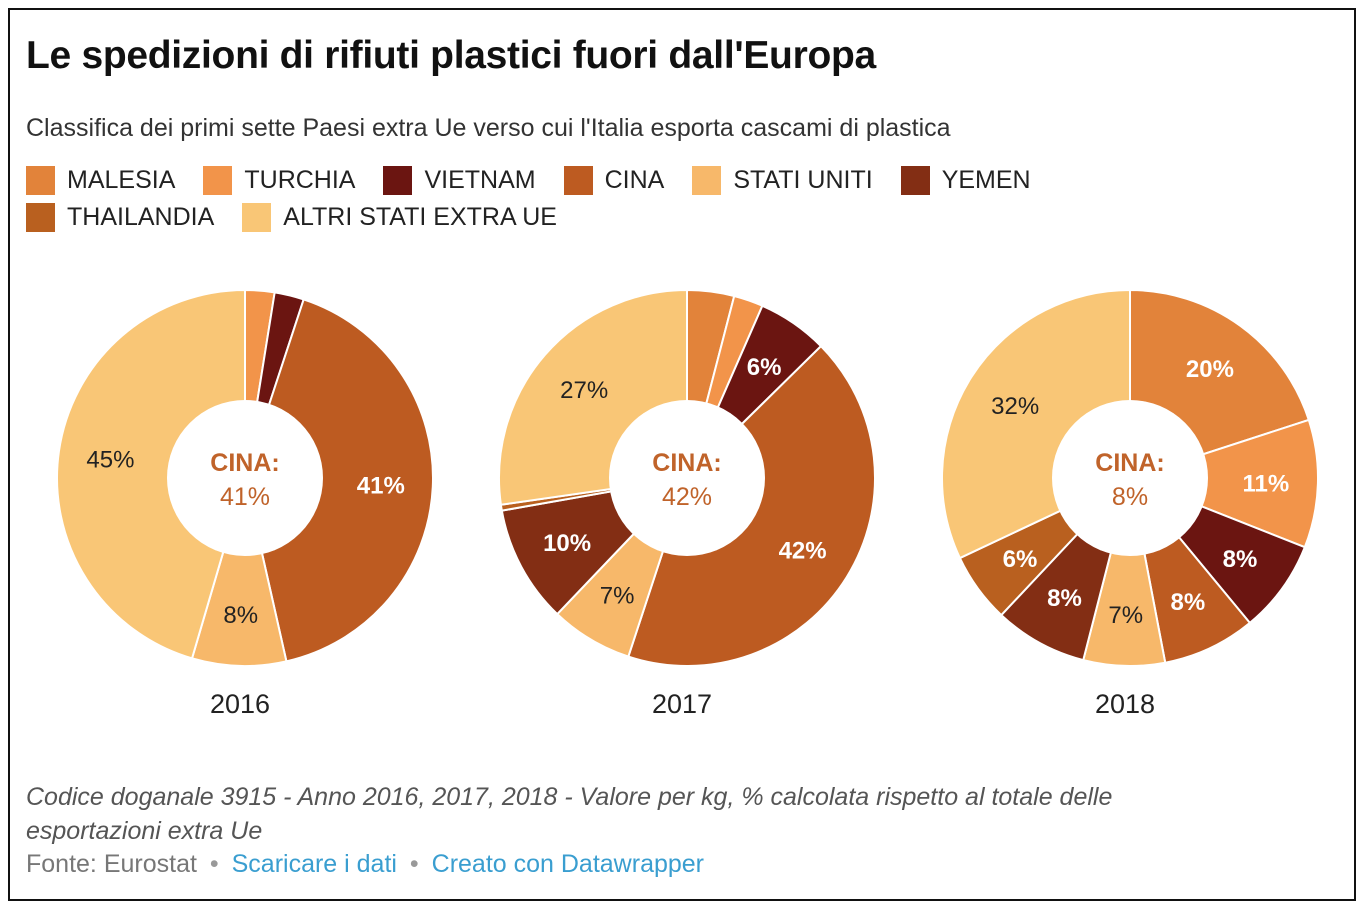  Describe the element at coordinates (1125, 615) in the screenshot. I see `slice-label-2018-stati-uniti: 7%` at that location.